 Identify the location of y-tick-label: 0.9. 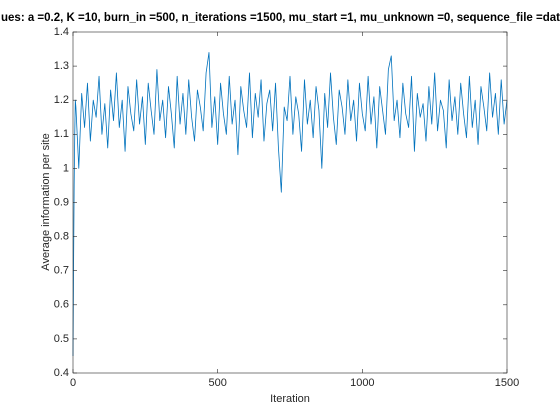
(61, 202).